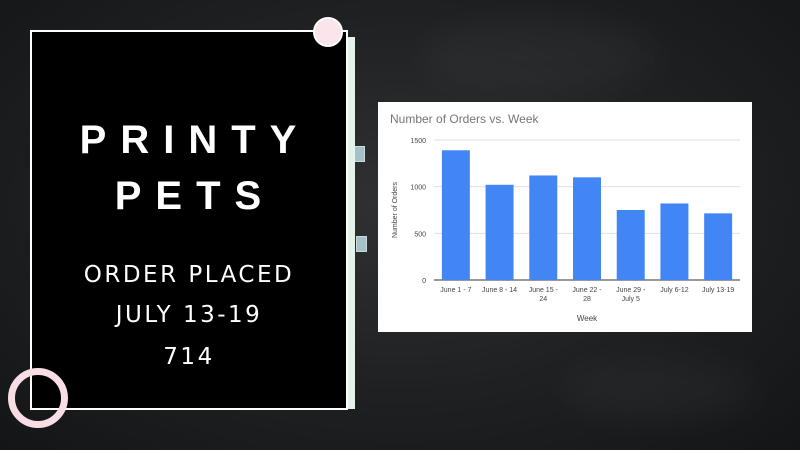 This screenshot has height=450, width=800. Describe the element at coordinates (587, 318) in the screenshot. I see `x-axis-label: Week` at that location.